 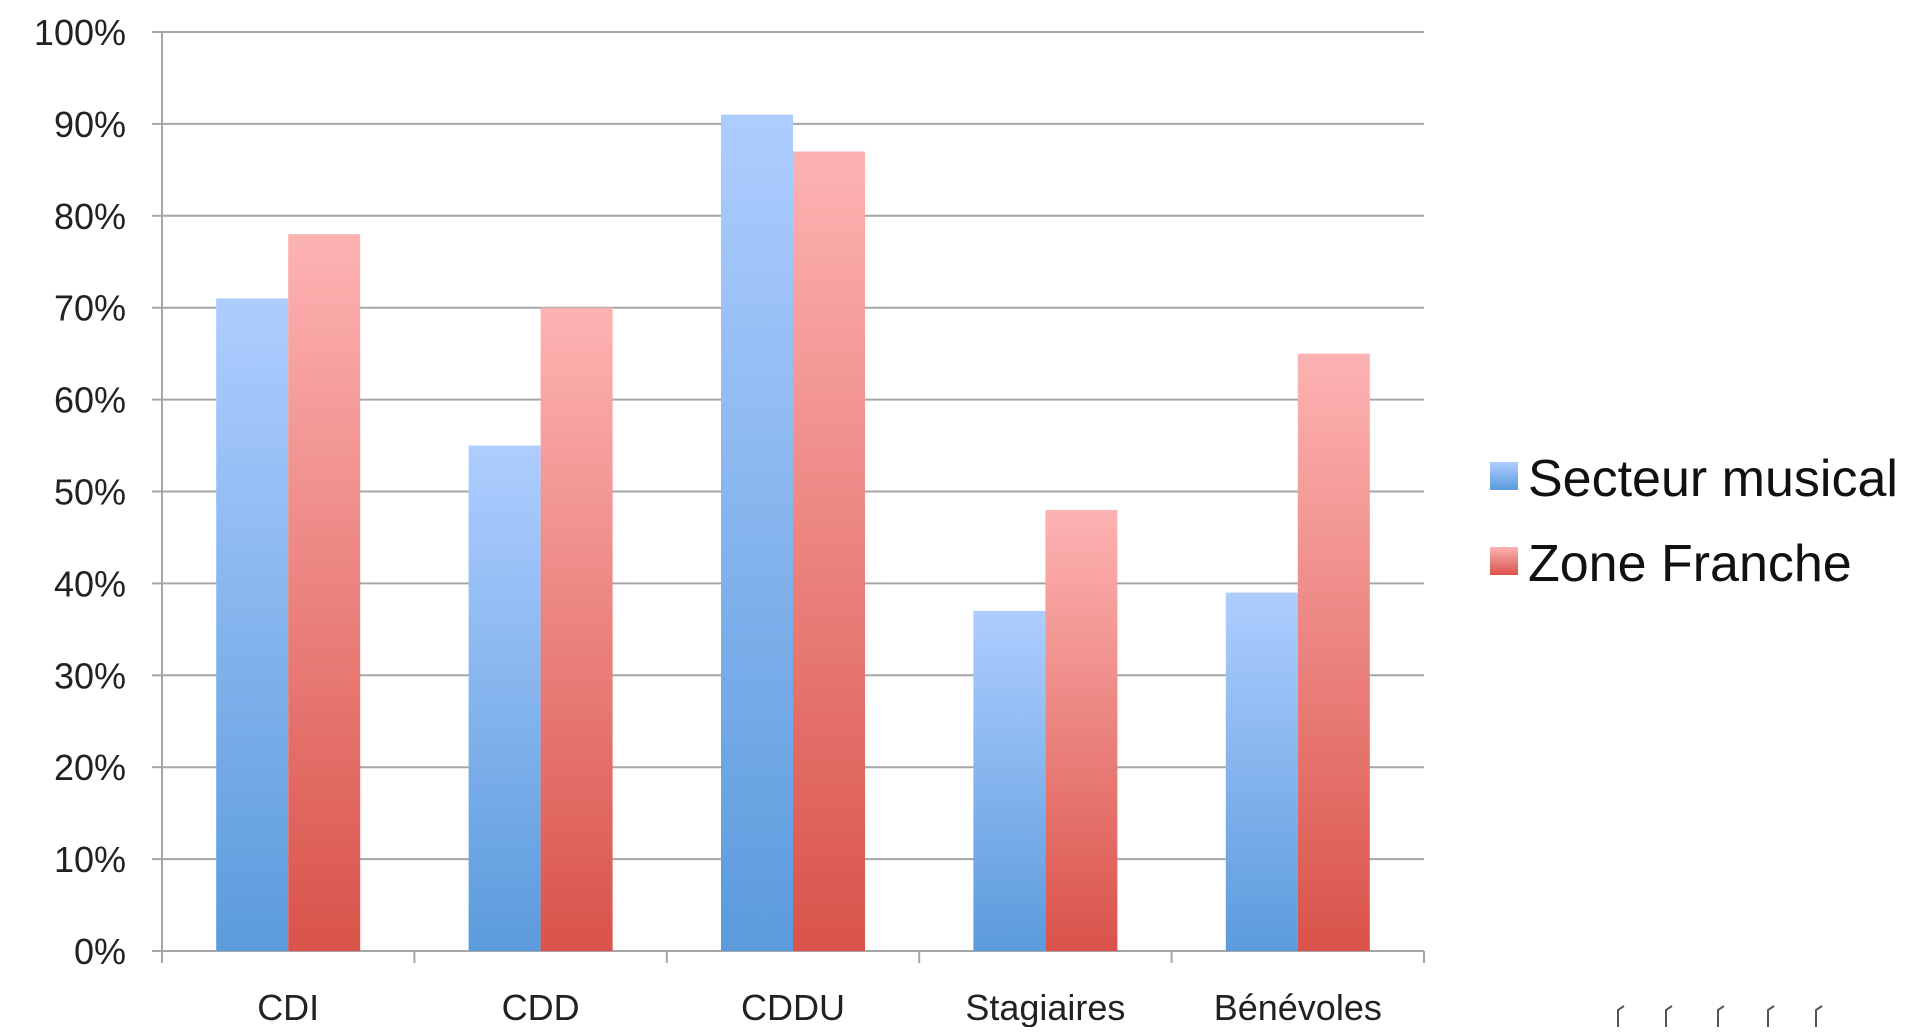 What do you see at coordinates (1713, 479) in the screenshot?
I see `legend-label: Secteur musical` at bounding box center [1713, 479].